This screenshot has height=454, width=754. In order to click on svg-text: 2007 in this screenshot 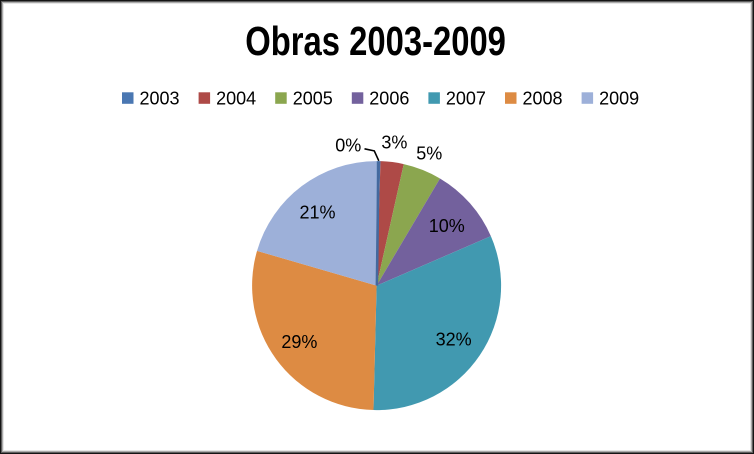, I will do `click(466, 98)`.